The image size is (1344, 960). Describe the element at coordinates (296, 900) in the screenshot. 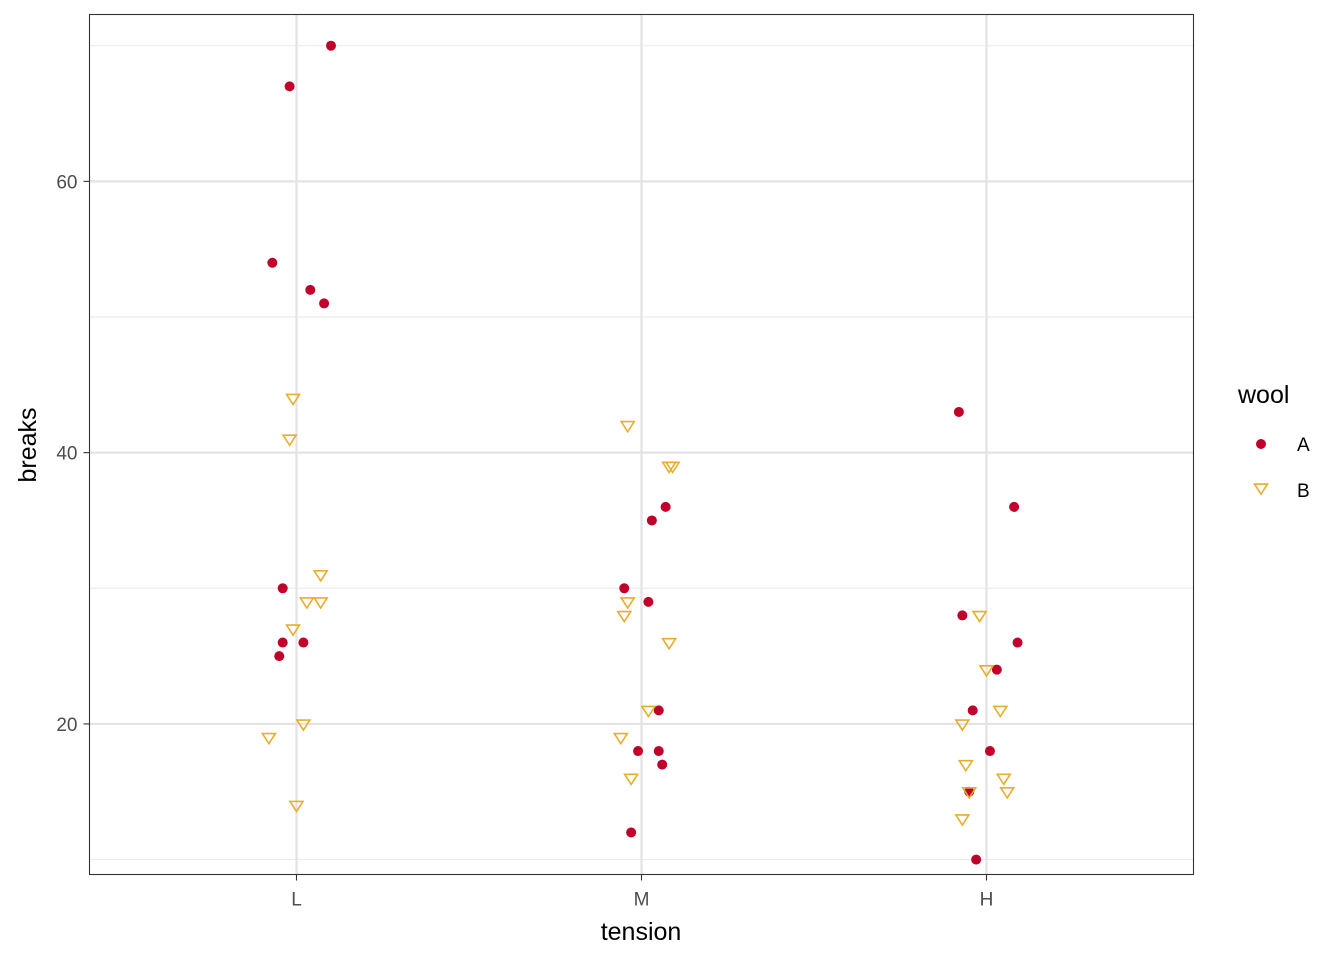

I see `x-tick-label: L` at that location.